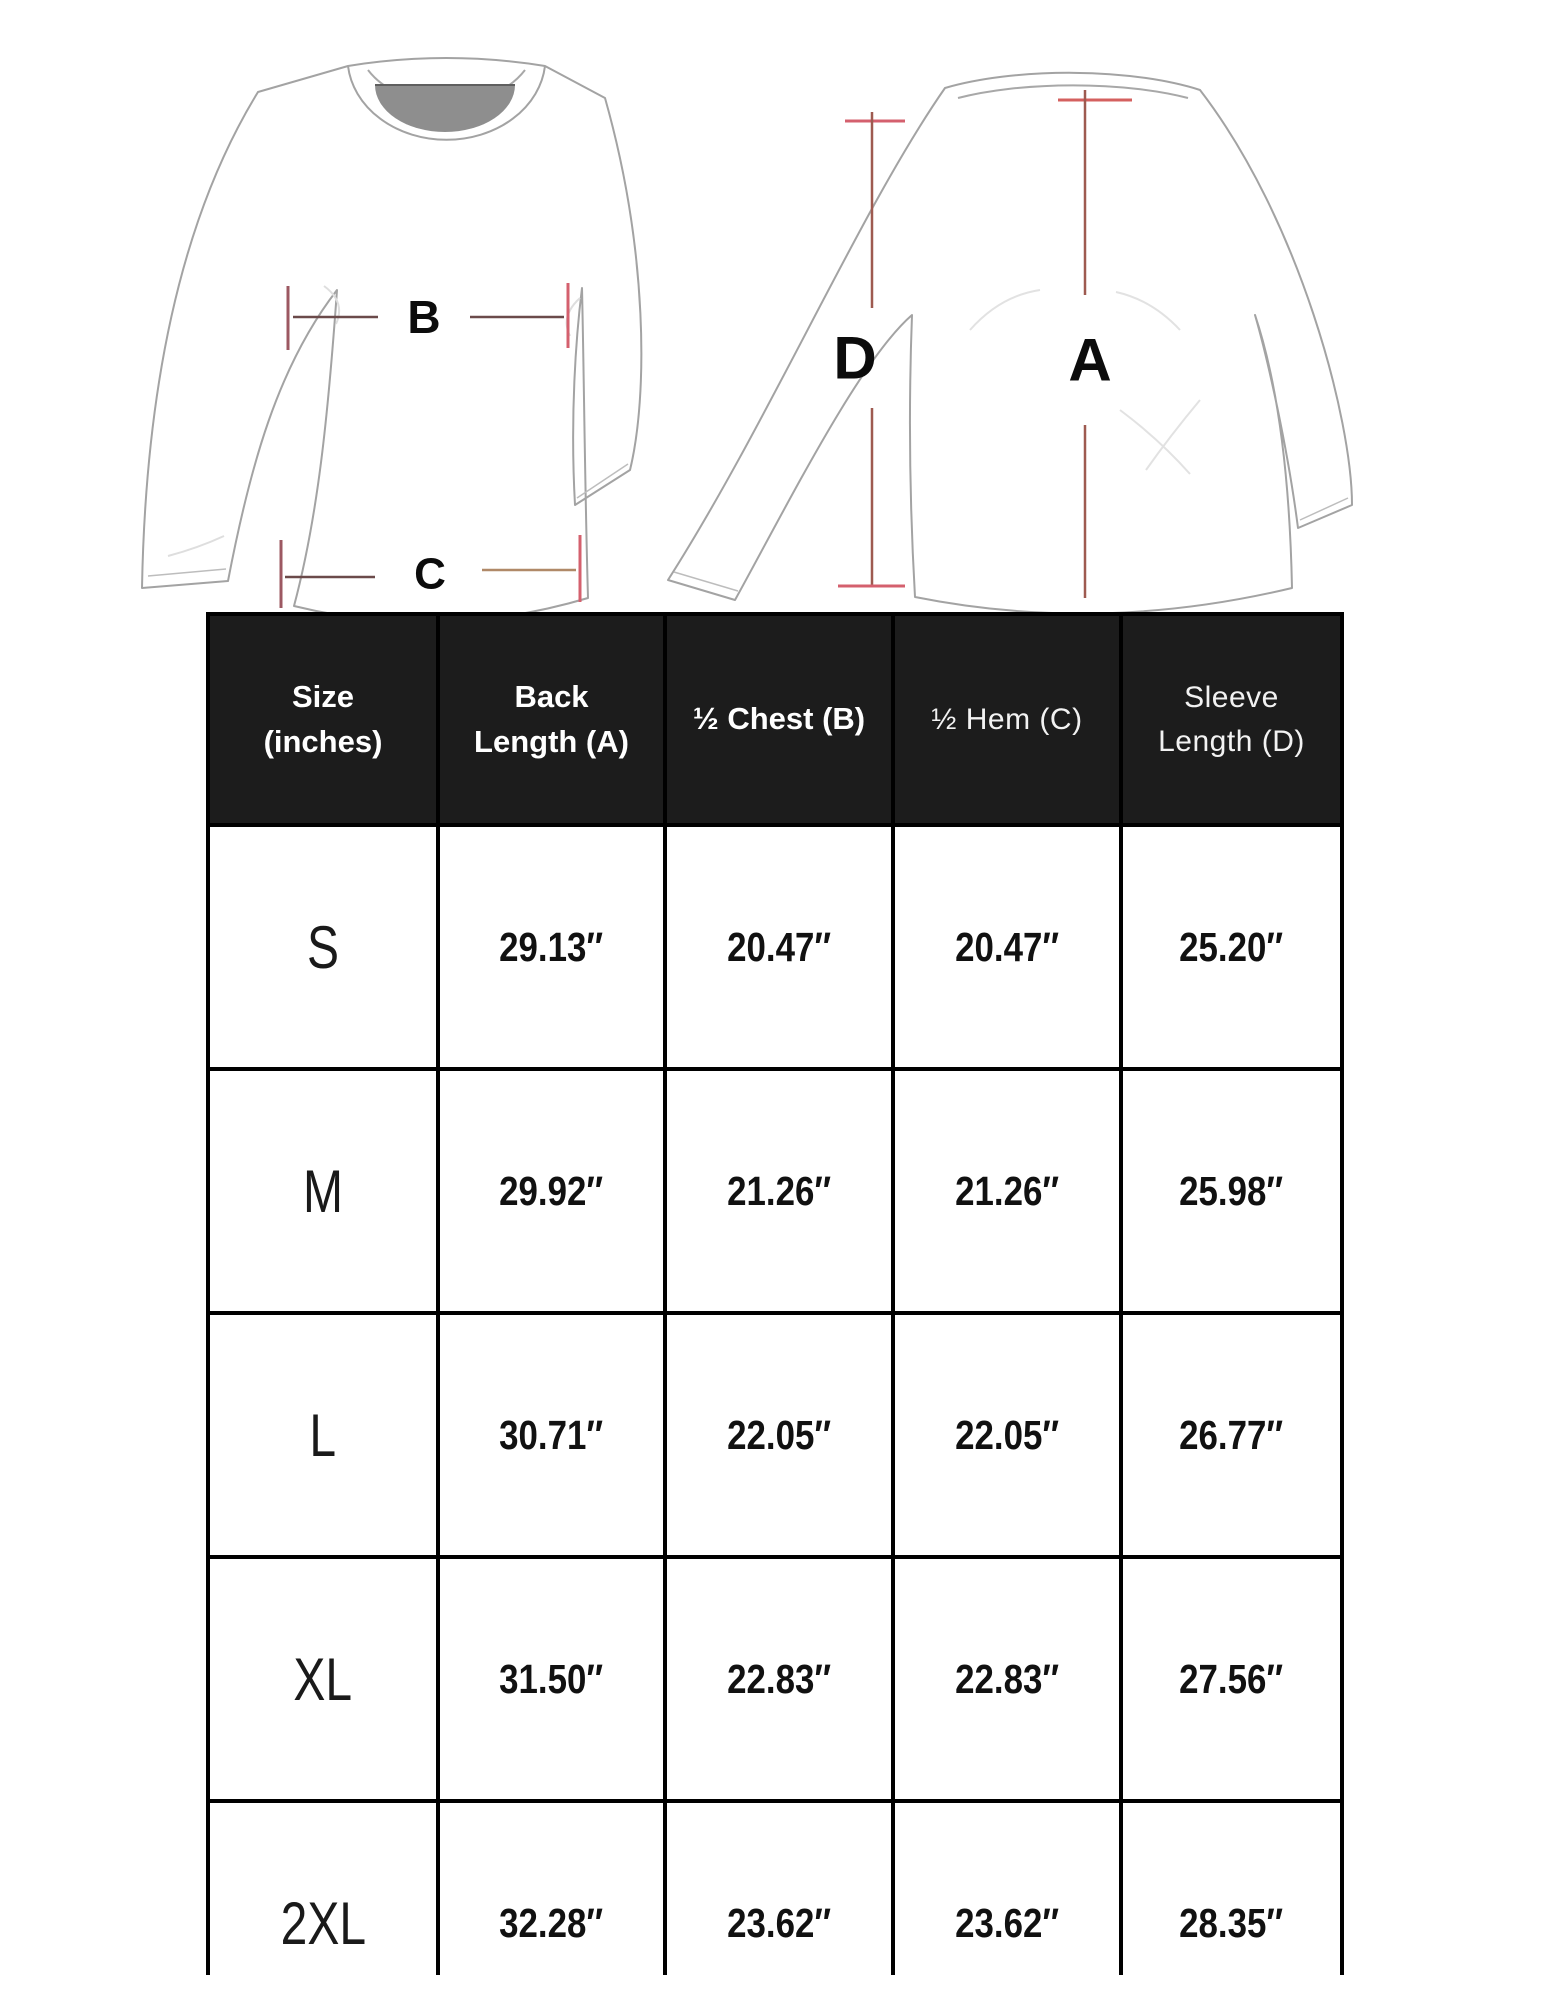  What do you see at coordinates (323, 1887) in the screenshot?
I see `size-cell: 2XL` at bounding box center [323, 1887].